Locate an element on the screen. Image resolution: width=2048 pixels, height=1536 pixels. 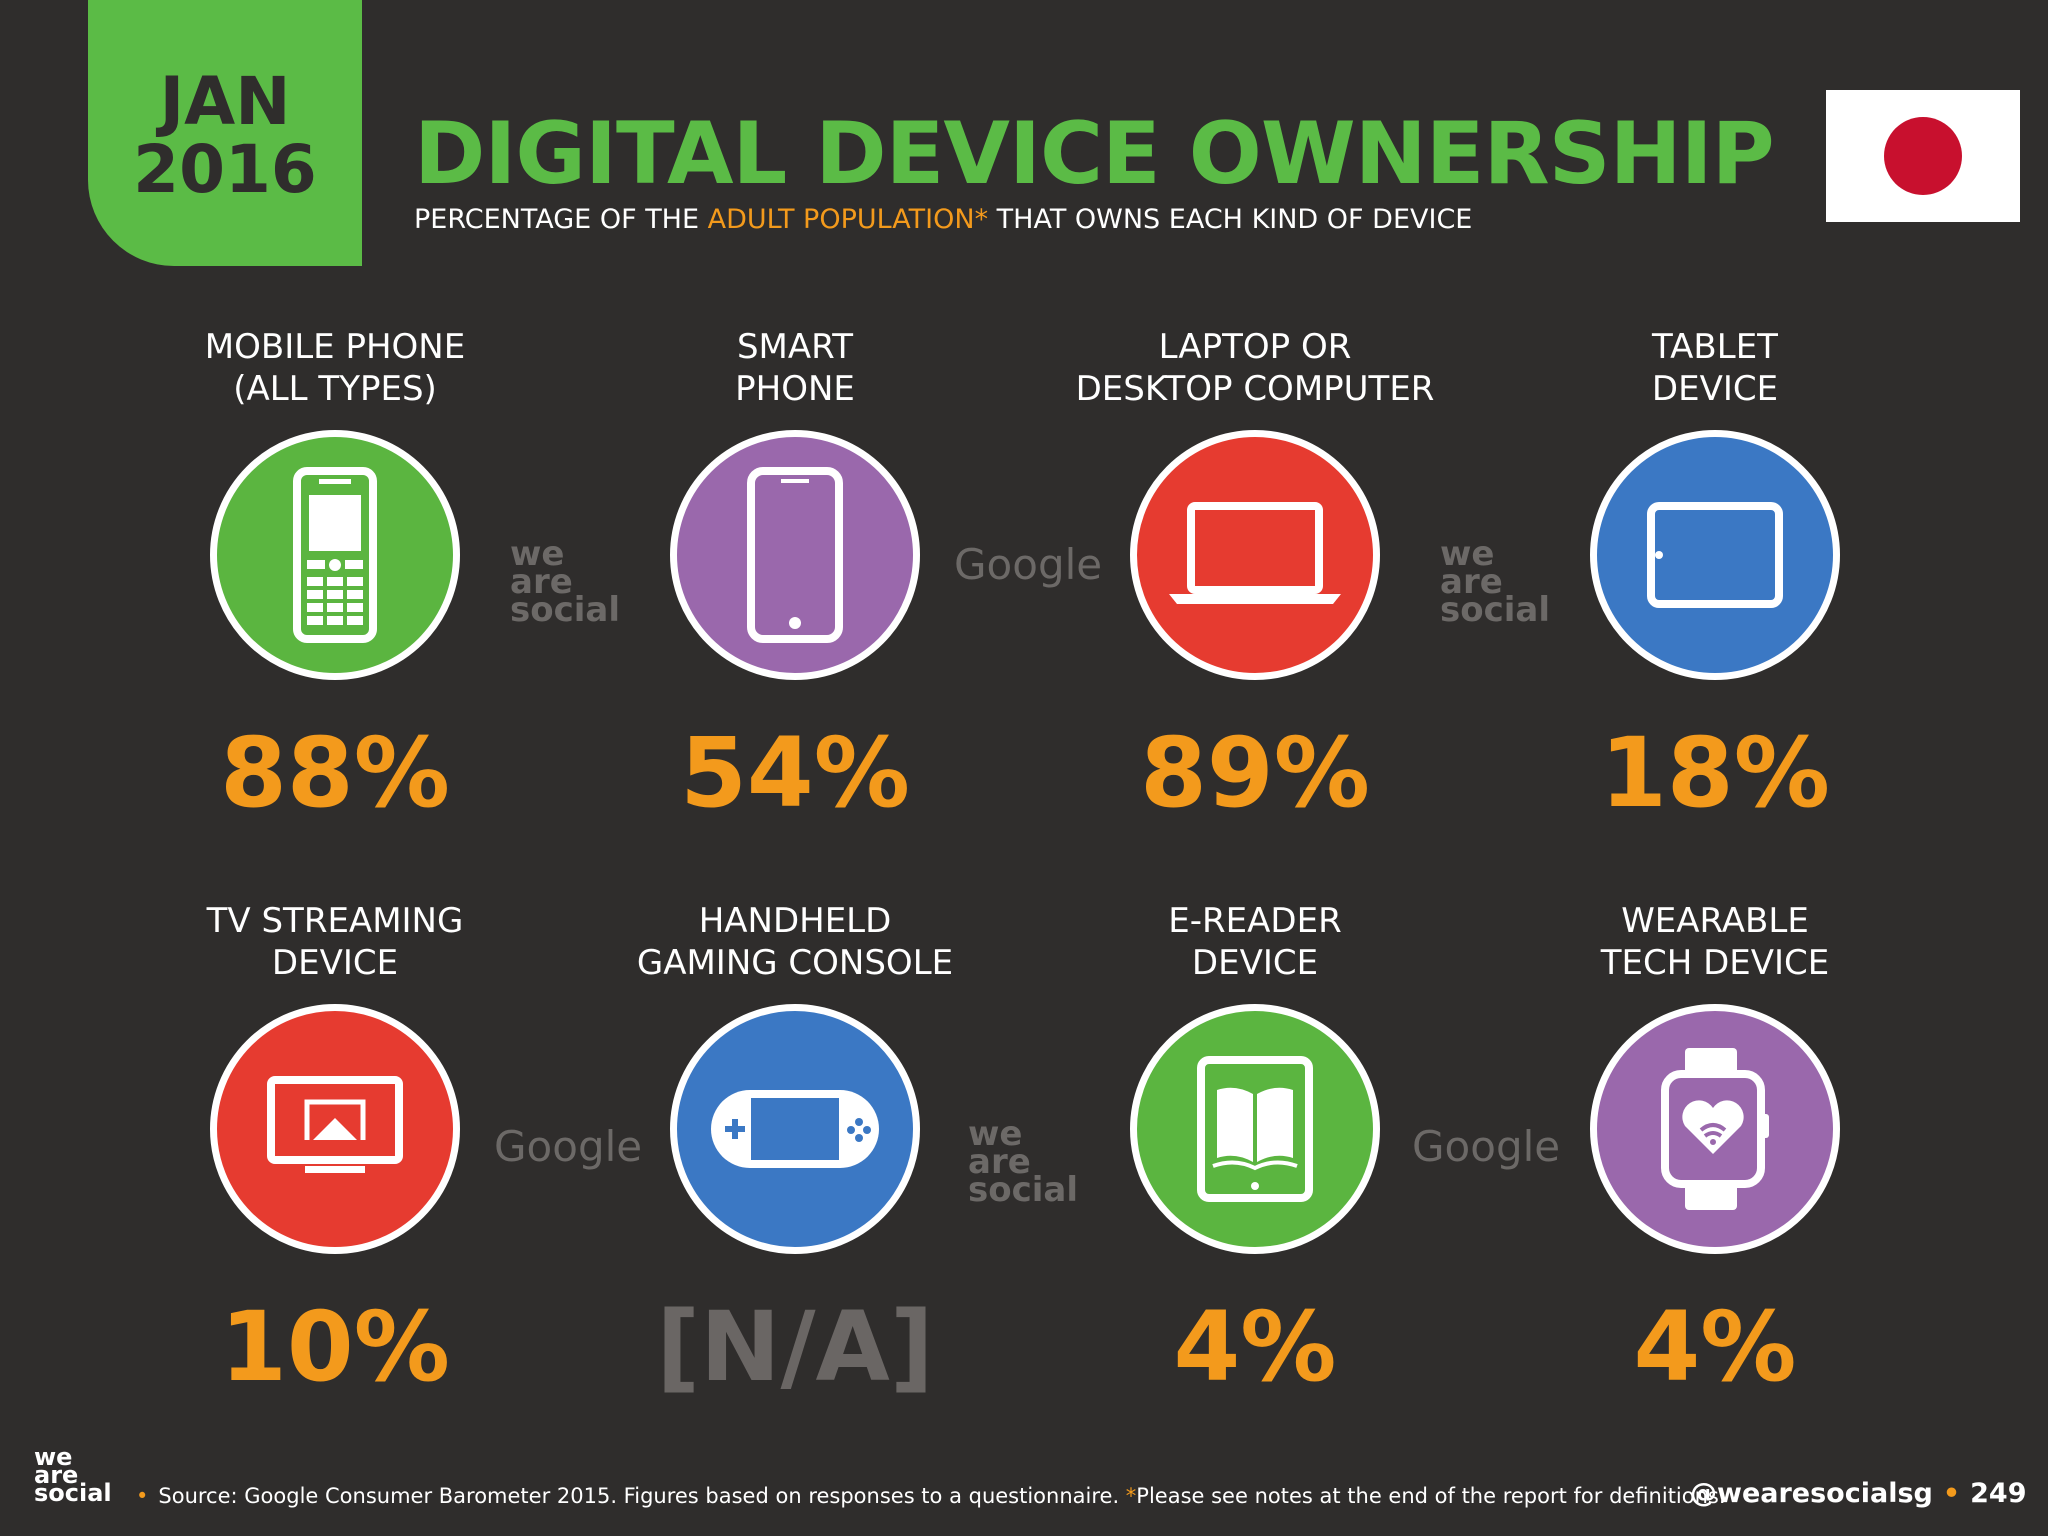
gaming-console-icon is located at coordinates (795, 1129).